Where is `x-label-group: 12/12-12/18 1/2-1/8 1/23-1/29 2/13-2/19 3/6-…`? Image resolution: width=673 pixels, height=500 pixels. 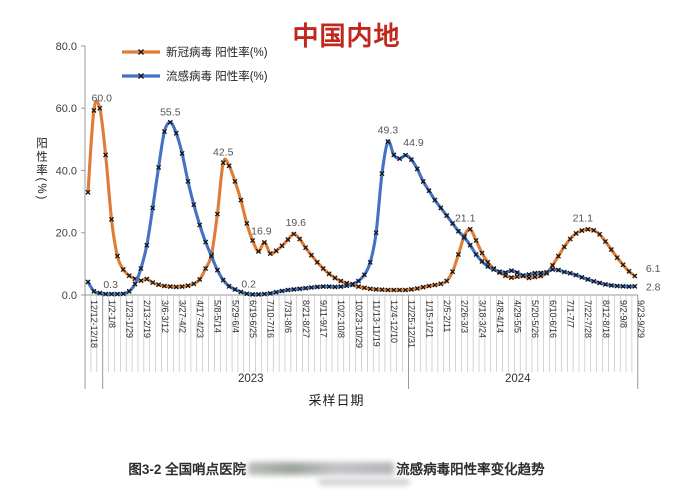
x-label-group: 12/12-12/18 1/2-1/8 1/23-1/29 2/13-2/19 3/6-… is located at coordinates (367, 324).